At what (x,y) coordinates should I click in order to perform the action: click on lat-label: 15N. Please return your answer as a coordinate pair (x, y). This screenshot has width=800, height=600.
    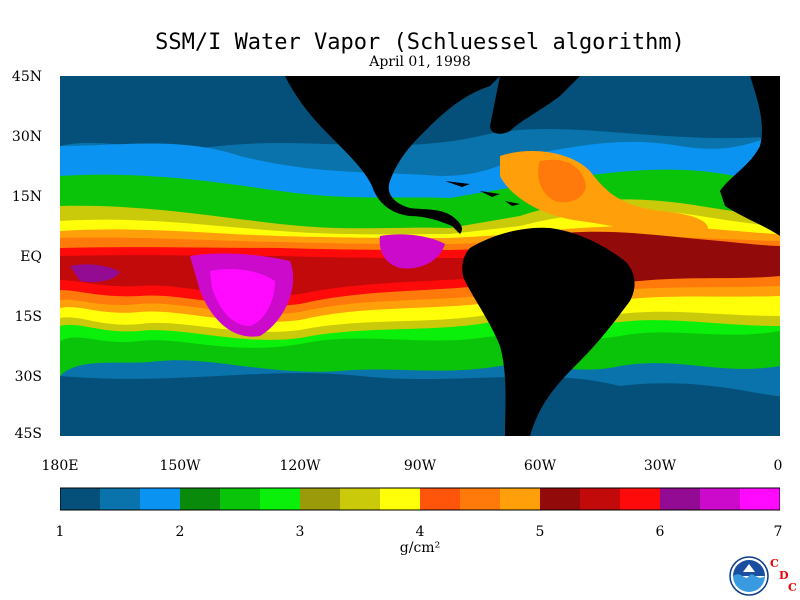
    Looking at the image, I should click on (26, 197).